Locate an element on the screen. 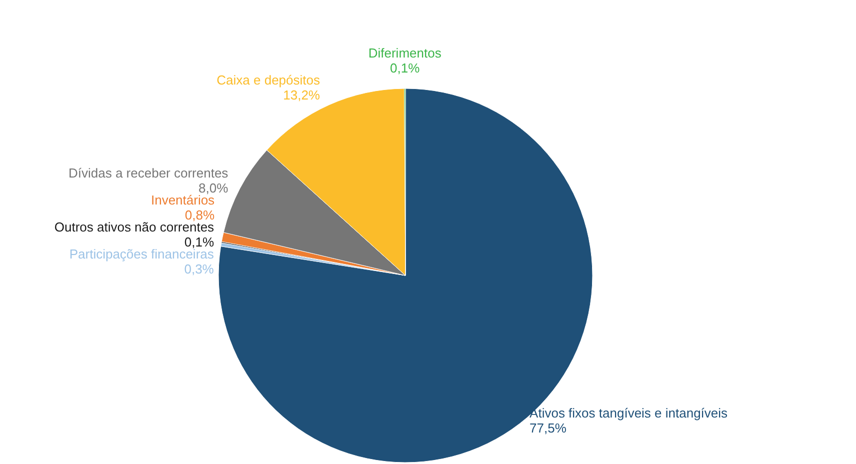 The image size is (856, 464). data-label: 77,5% is located at coordinates (548, 428).